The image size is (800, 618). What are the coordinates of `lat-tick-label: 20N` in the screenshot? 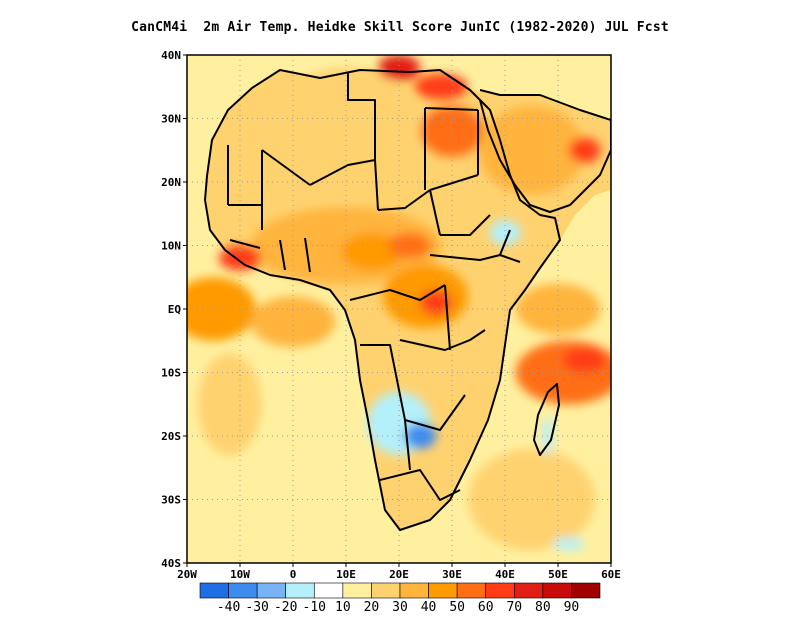 It's located at (171, 182).